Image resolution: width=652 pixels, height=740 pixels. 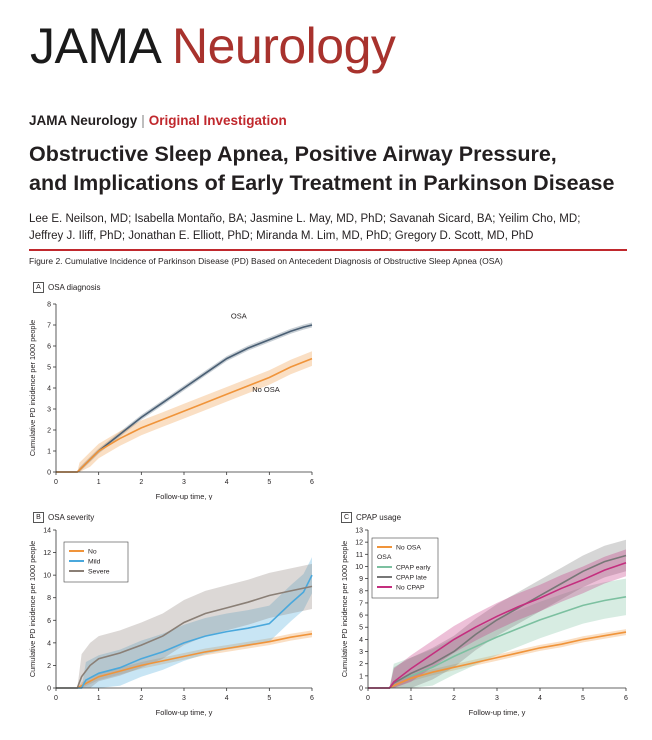 What do you see at coordinates (410, 588) in the screenshot?
I see `legend-label-no-cpap: No CPAP` at bounding box center [410, 588].